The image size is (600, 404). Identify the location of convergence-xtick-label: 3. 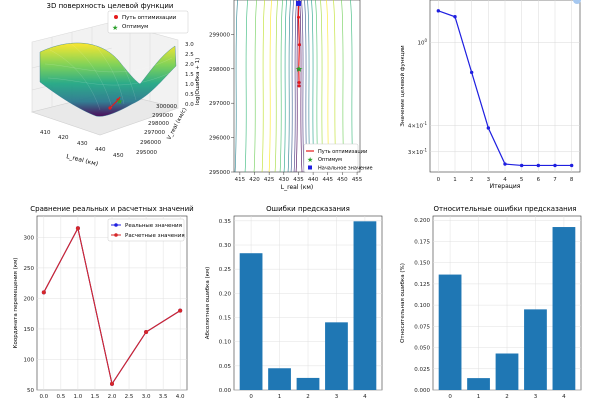
(489, 180).